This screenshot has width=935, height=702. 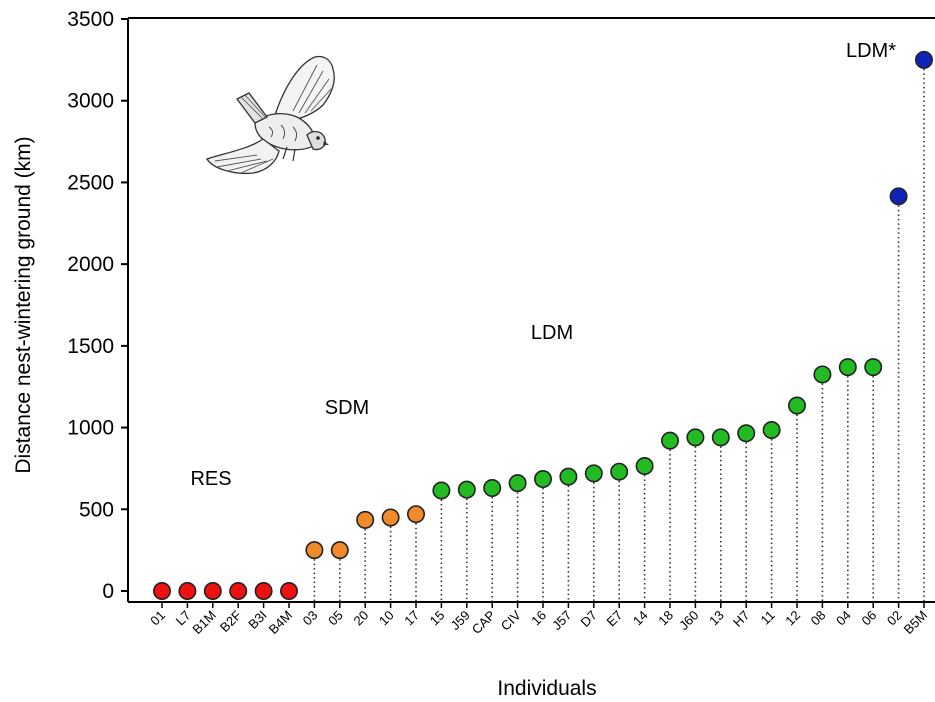 What do you see at coordinates (688, 620) in the screenshot?
I see `x-tick-label: J60` at bounding box center [688, 620].